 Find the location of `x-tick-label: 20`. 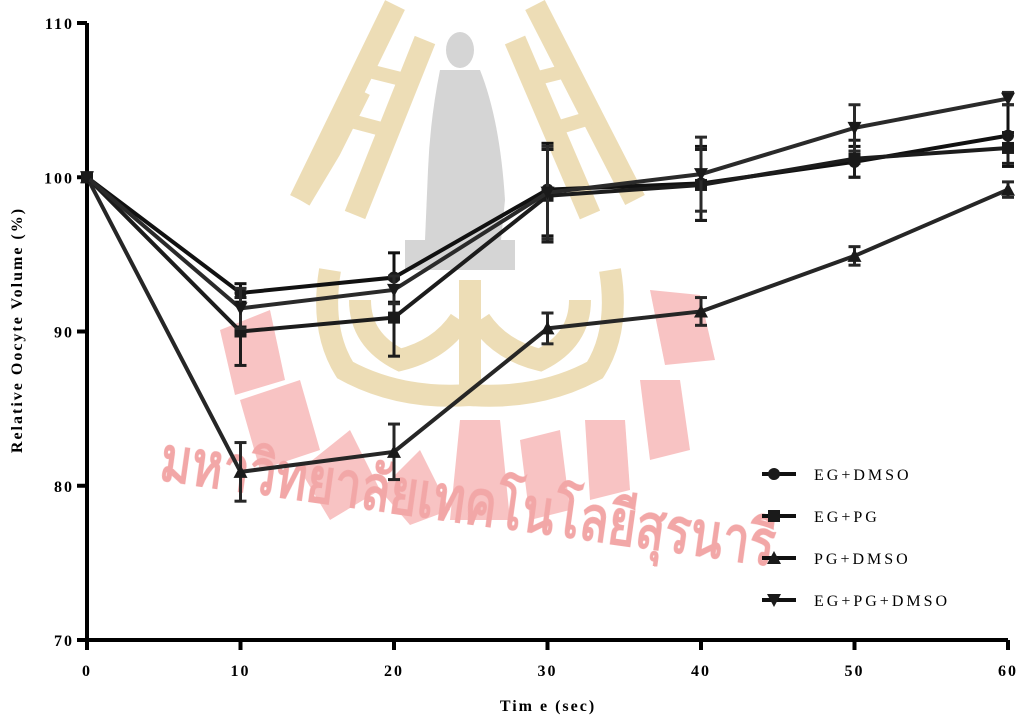

x-tick-label: 20 is located at coordinates (394, 671).